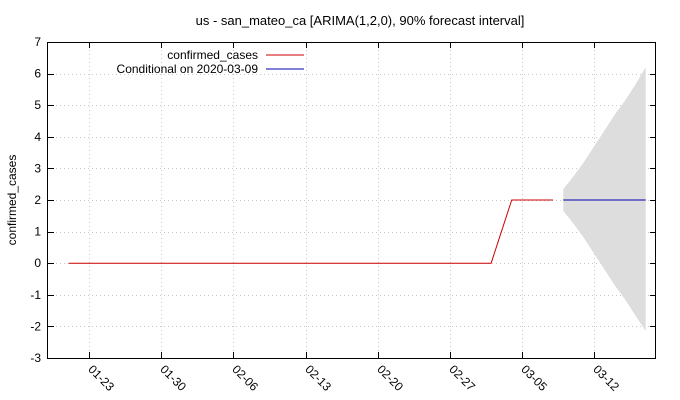  Describe the element at coordinates (37, 105) in the screenshot. I see `y-tick-label: 5` at that location.